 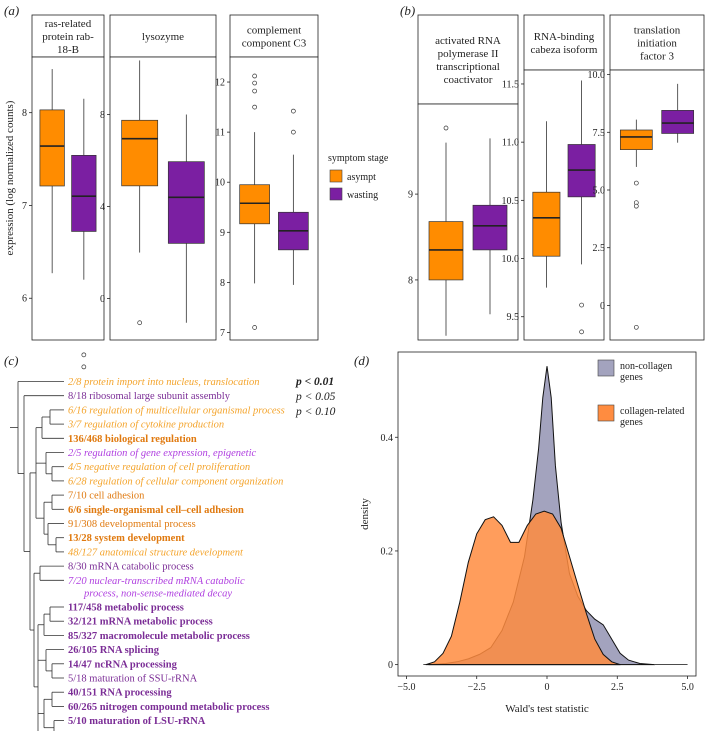 What do you see at coordinates (678, 122) in the screenshot?
I see `box-wasting` at bounding box center [678, 122].